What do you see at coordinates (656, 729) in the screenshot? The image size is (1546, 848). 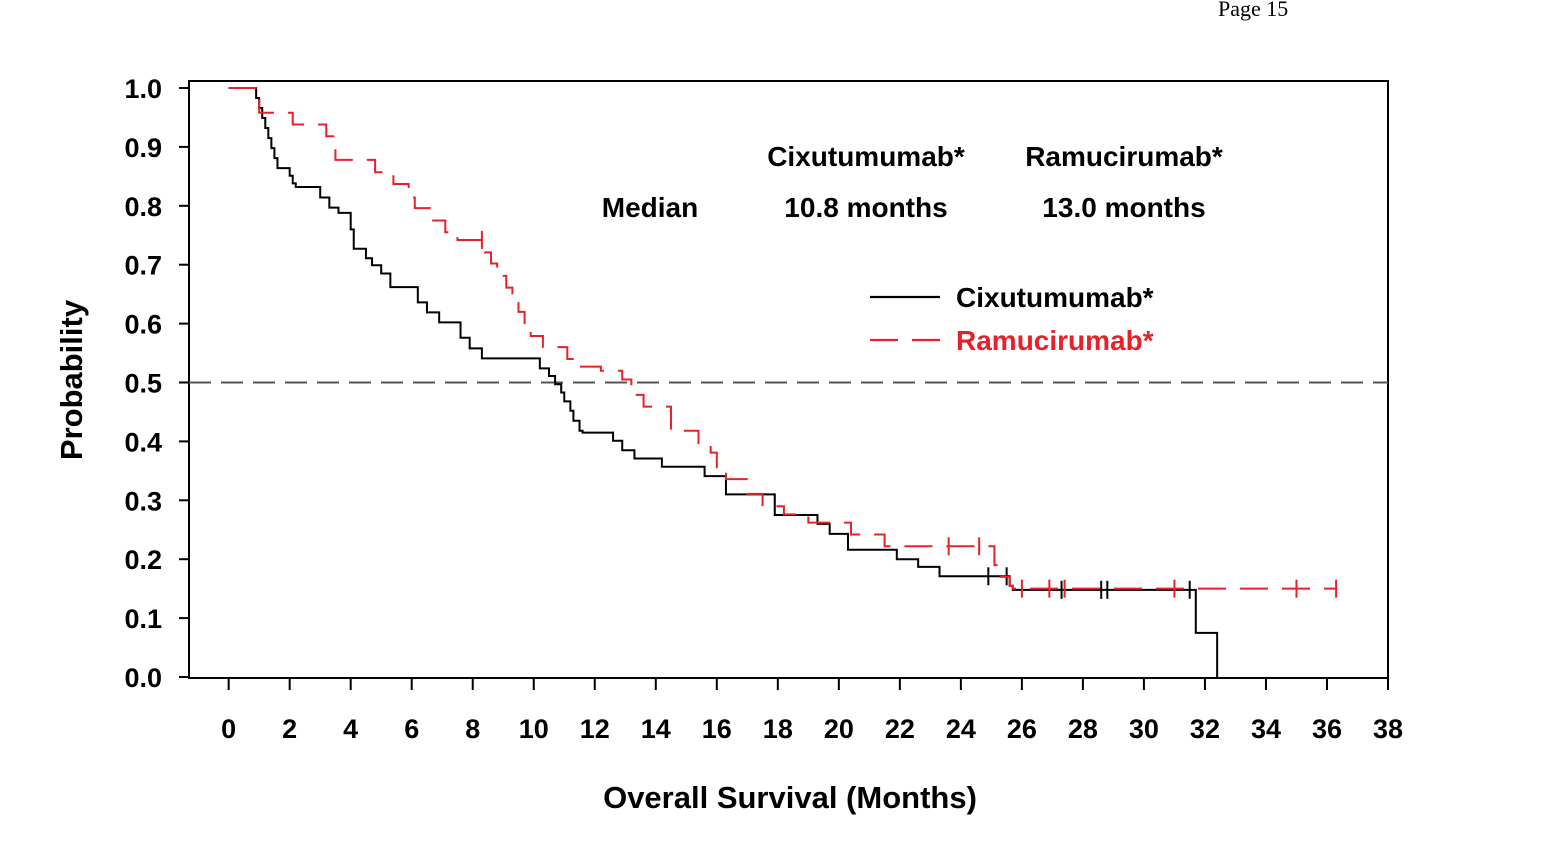 I see `x-tick-label: 14` at bounding box center [656, 729].